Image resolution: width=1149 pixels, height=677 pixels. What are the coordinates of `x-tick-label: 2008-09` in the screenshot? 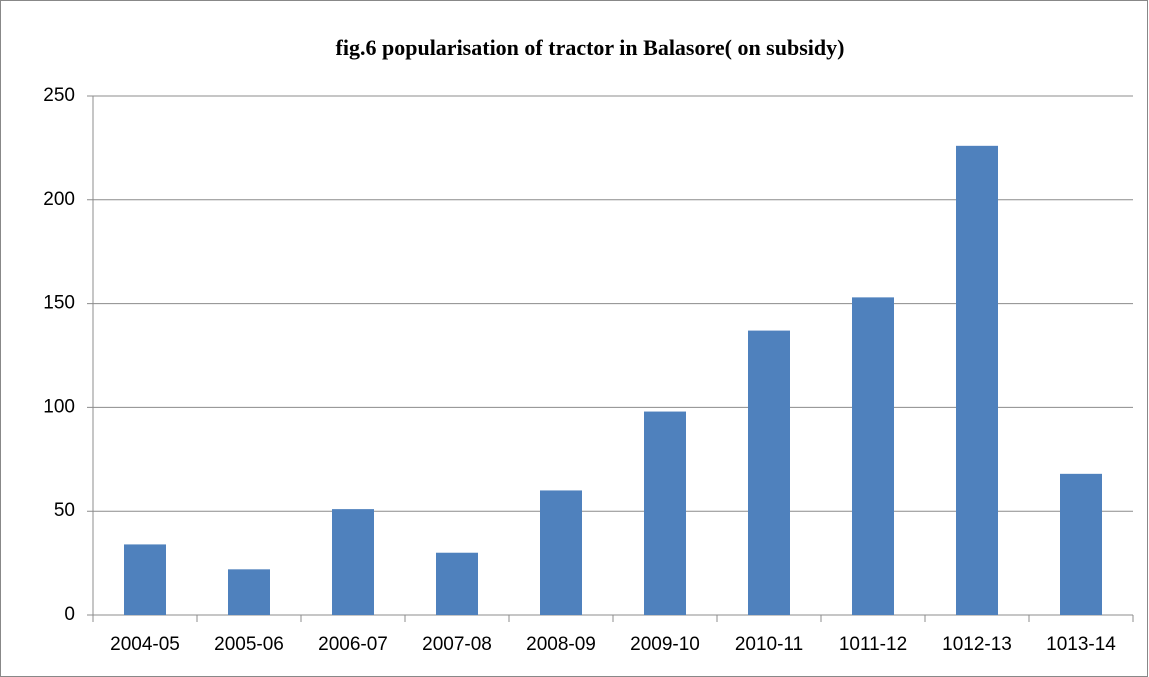 It's located at (561, 644).